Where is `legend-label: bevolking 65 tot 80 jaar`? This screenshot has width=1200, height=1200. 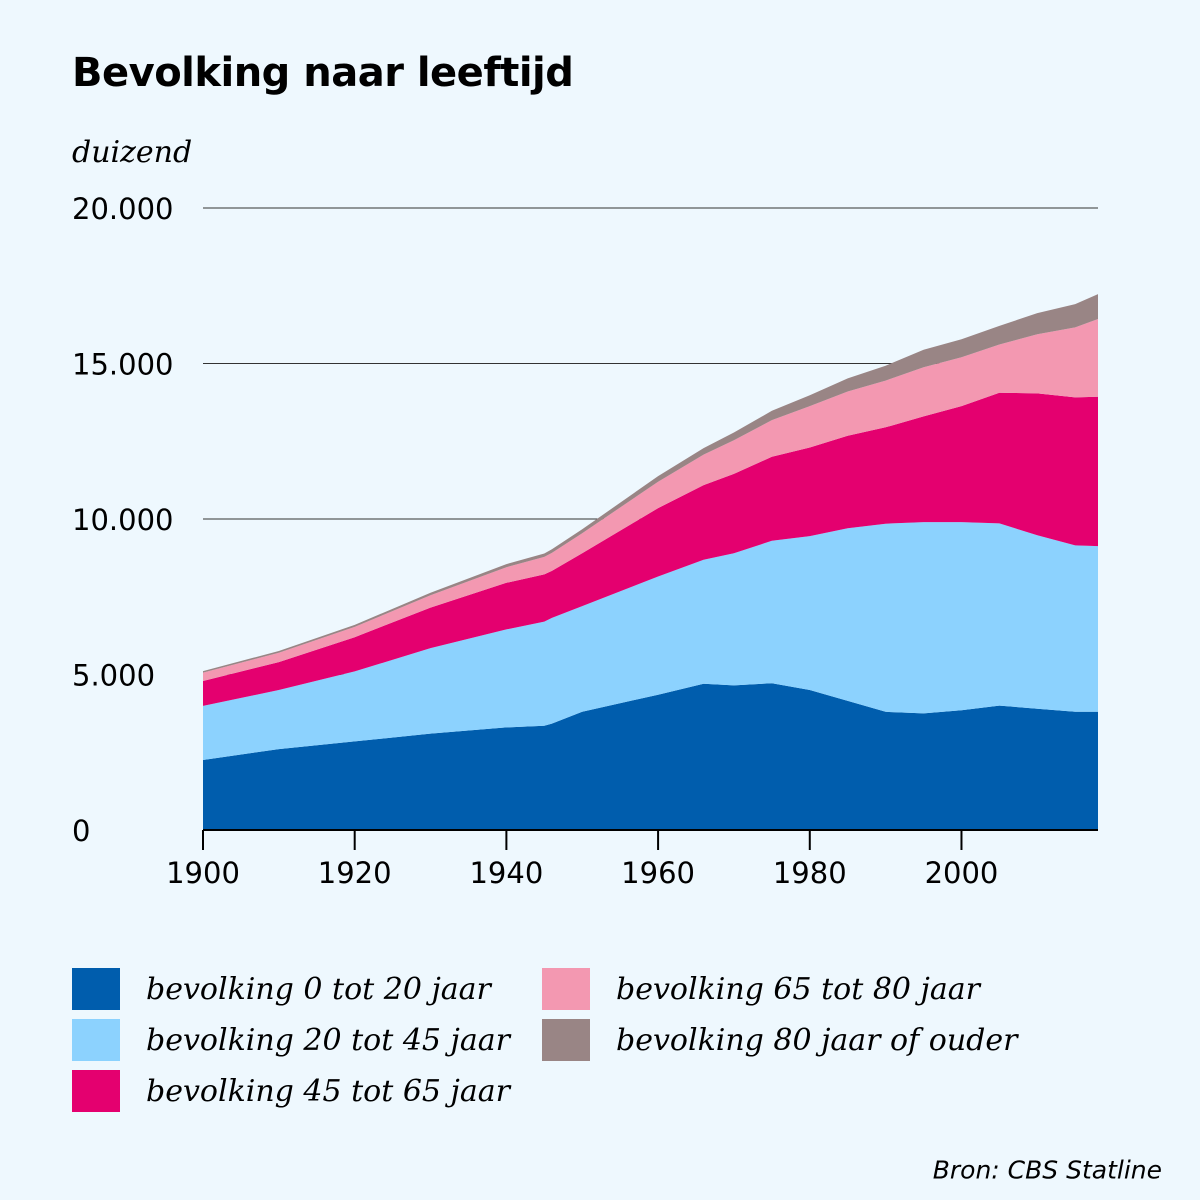
legend-label: bevolking 65 tot 80 jaar is located at coordinates (798, 989).